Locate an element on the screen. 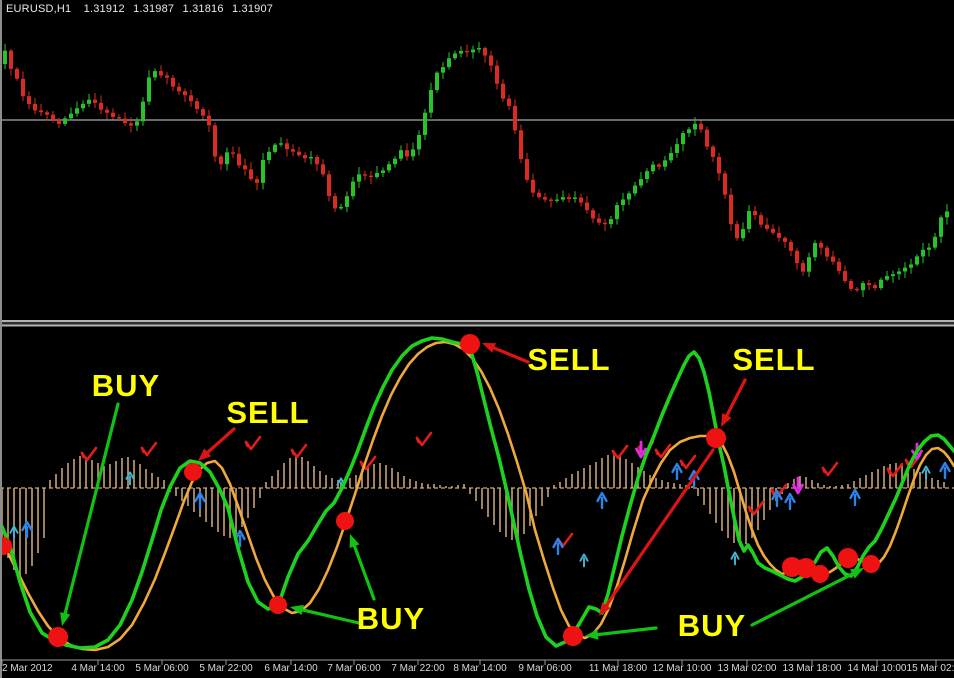 This screenshot has width=954, height=678. time-axis-label: 5 Mar 06:00 is located at coordinates (162, 668).